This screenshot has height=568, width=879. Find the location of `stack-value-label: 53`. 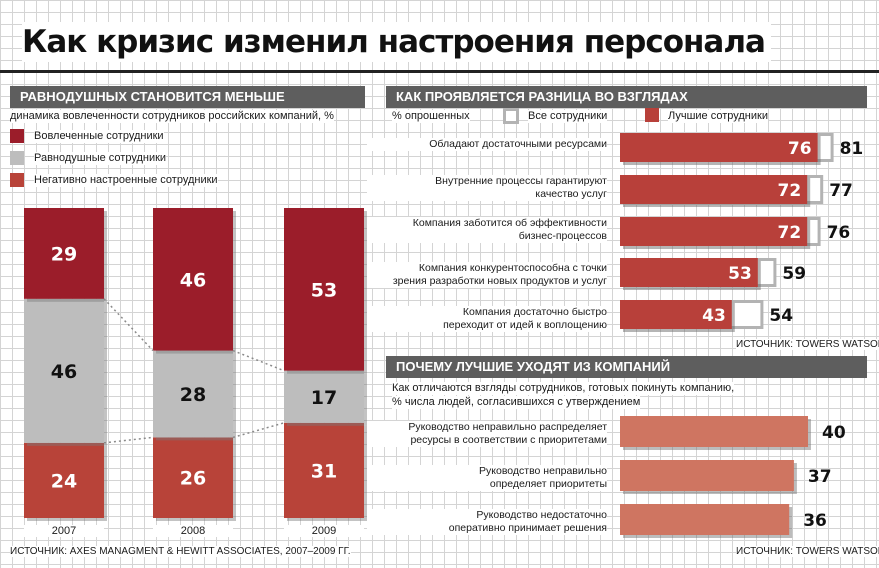

stack-value-label: 53 is located at coordinates (324, 290).